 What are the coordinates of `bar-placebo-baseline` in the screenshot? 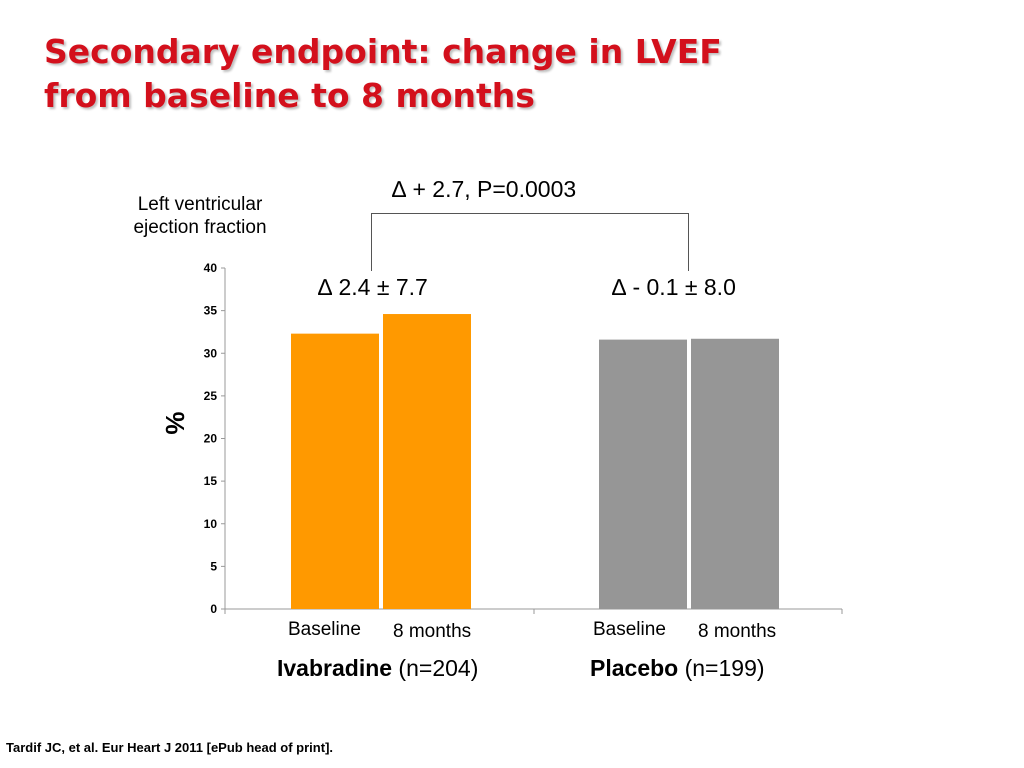 It's located at (643, 474).